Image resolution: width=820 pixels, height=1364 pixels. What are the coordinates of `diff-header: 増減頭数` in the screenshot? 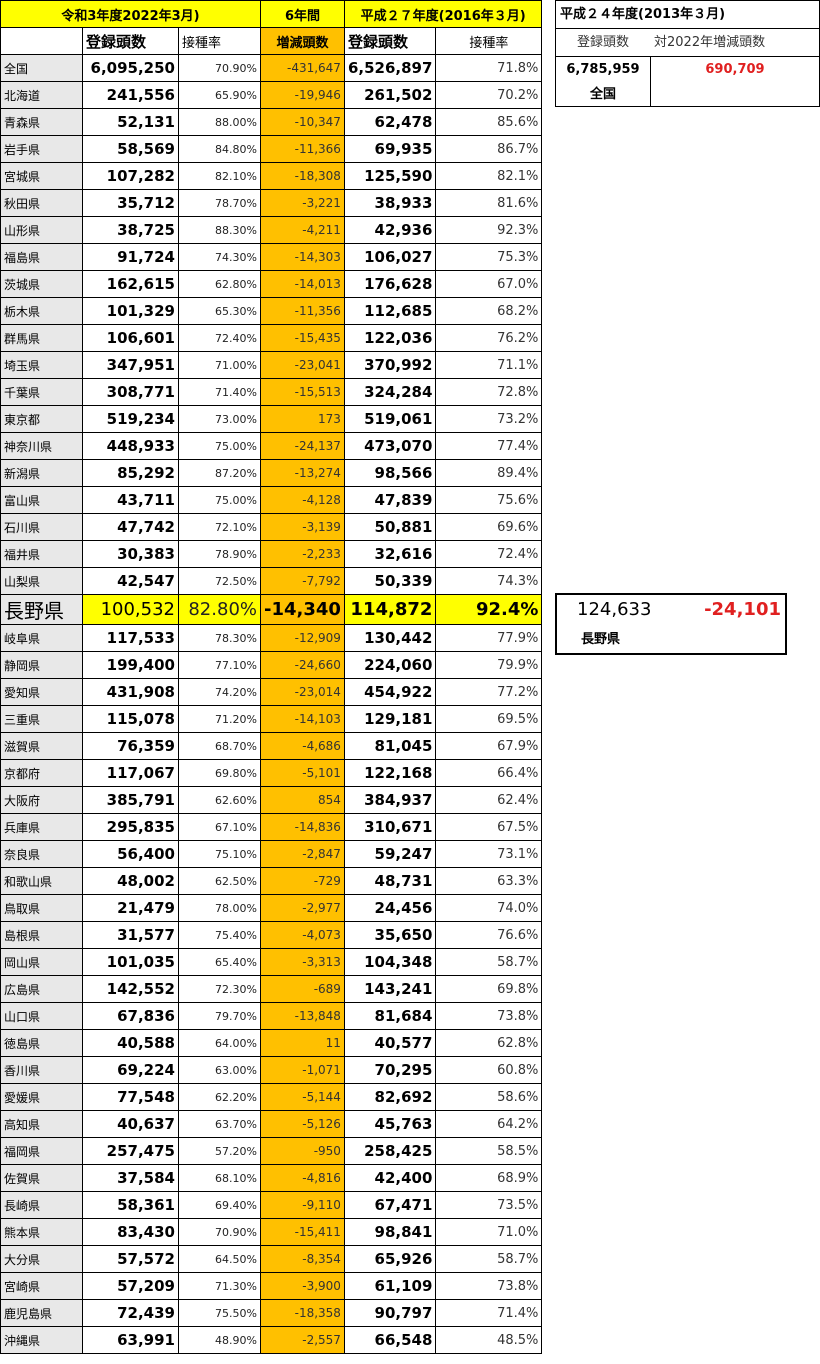 It's located at (302, 41).